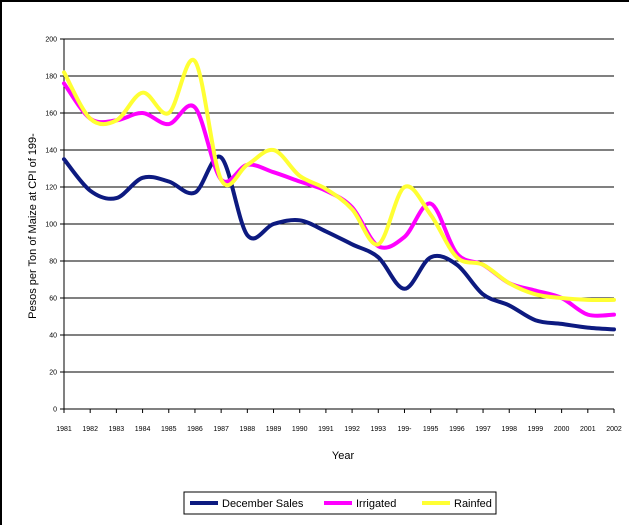 The width and height of the screenshot is (629, 527). What do you see at coordinates (263, 504) in the screenshot?
I see `legend-label: December Sales` at bounding box center [263, 504].